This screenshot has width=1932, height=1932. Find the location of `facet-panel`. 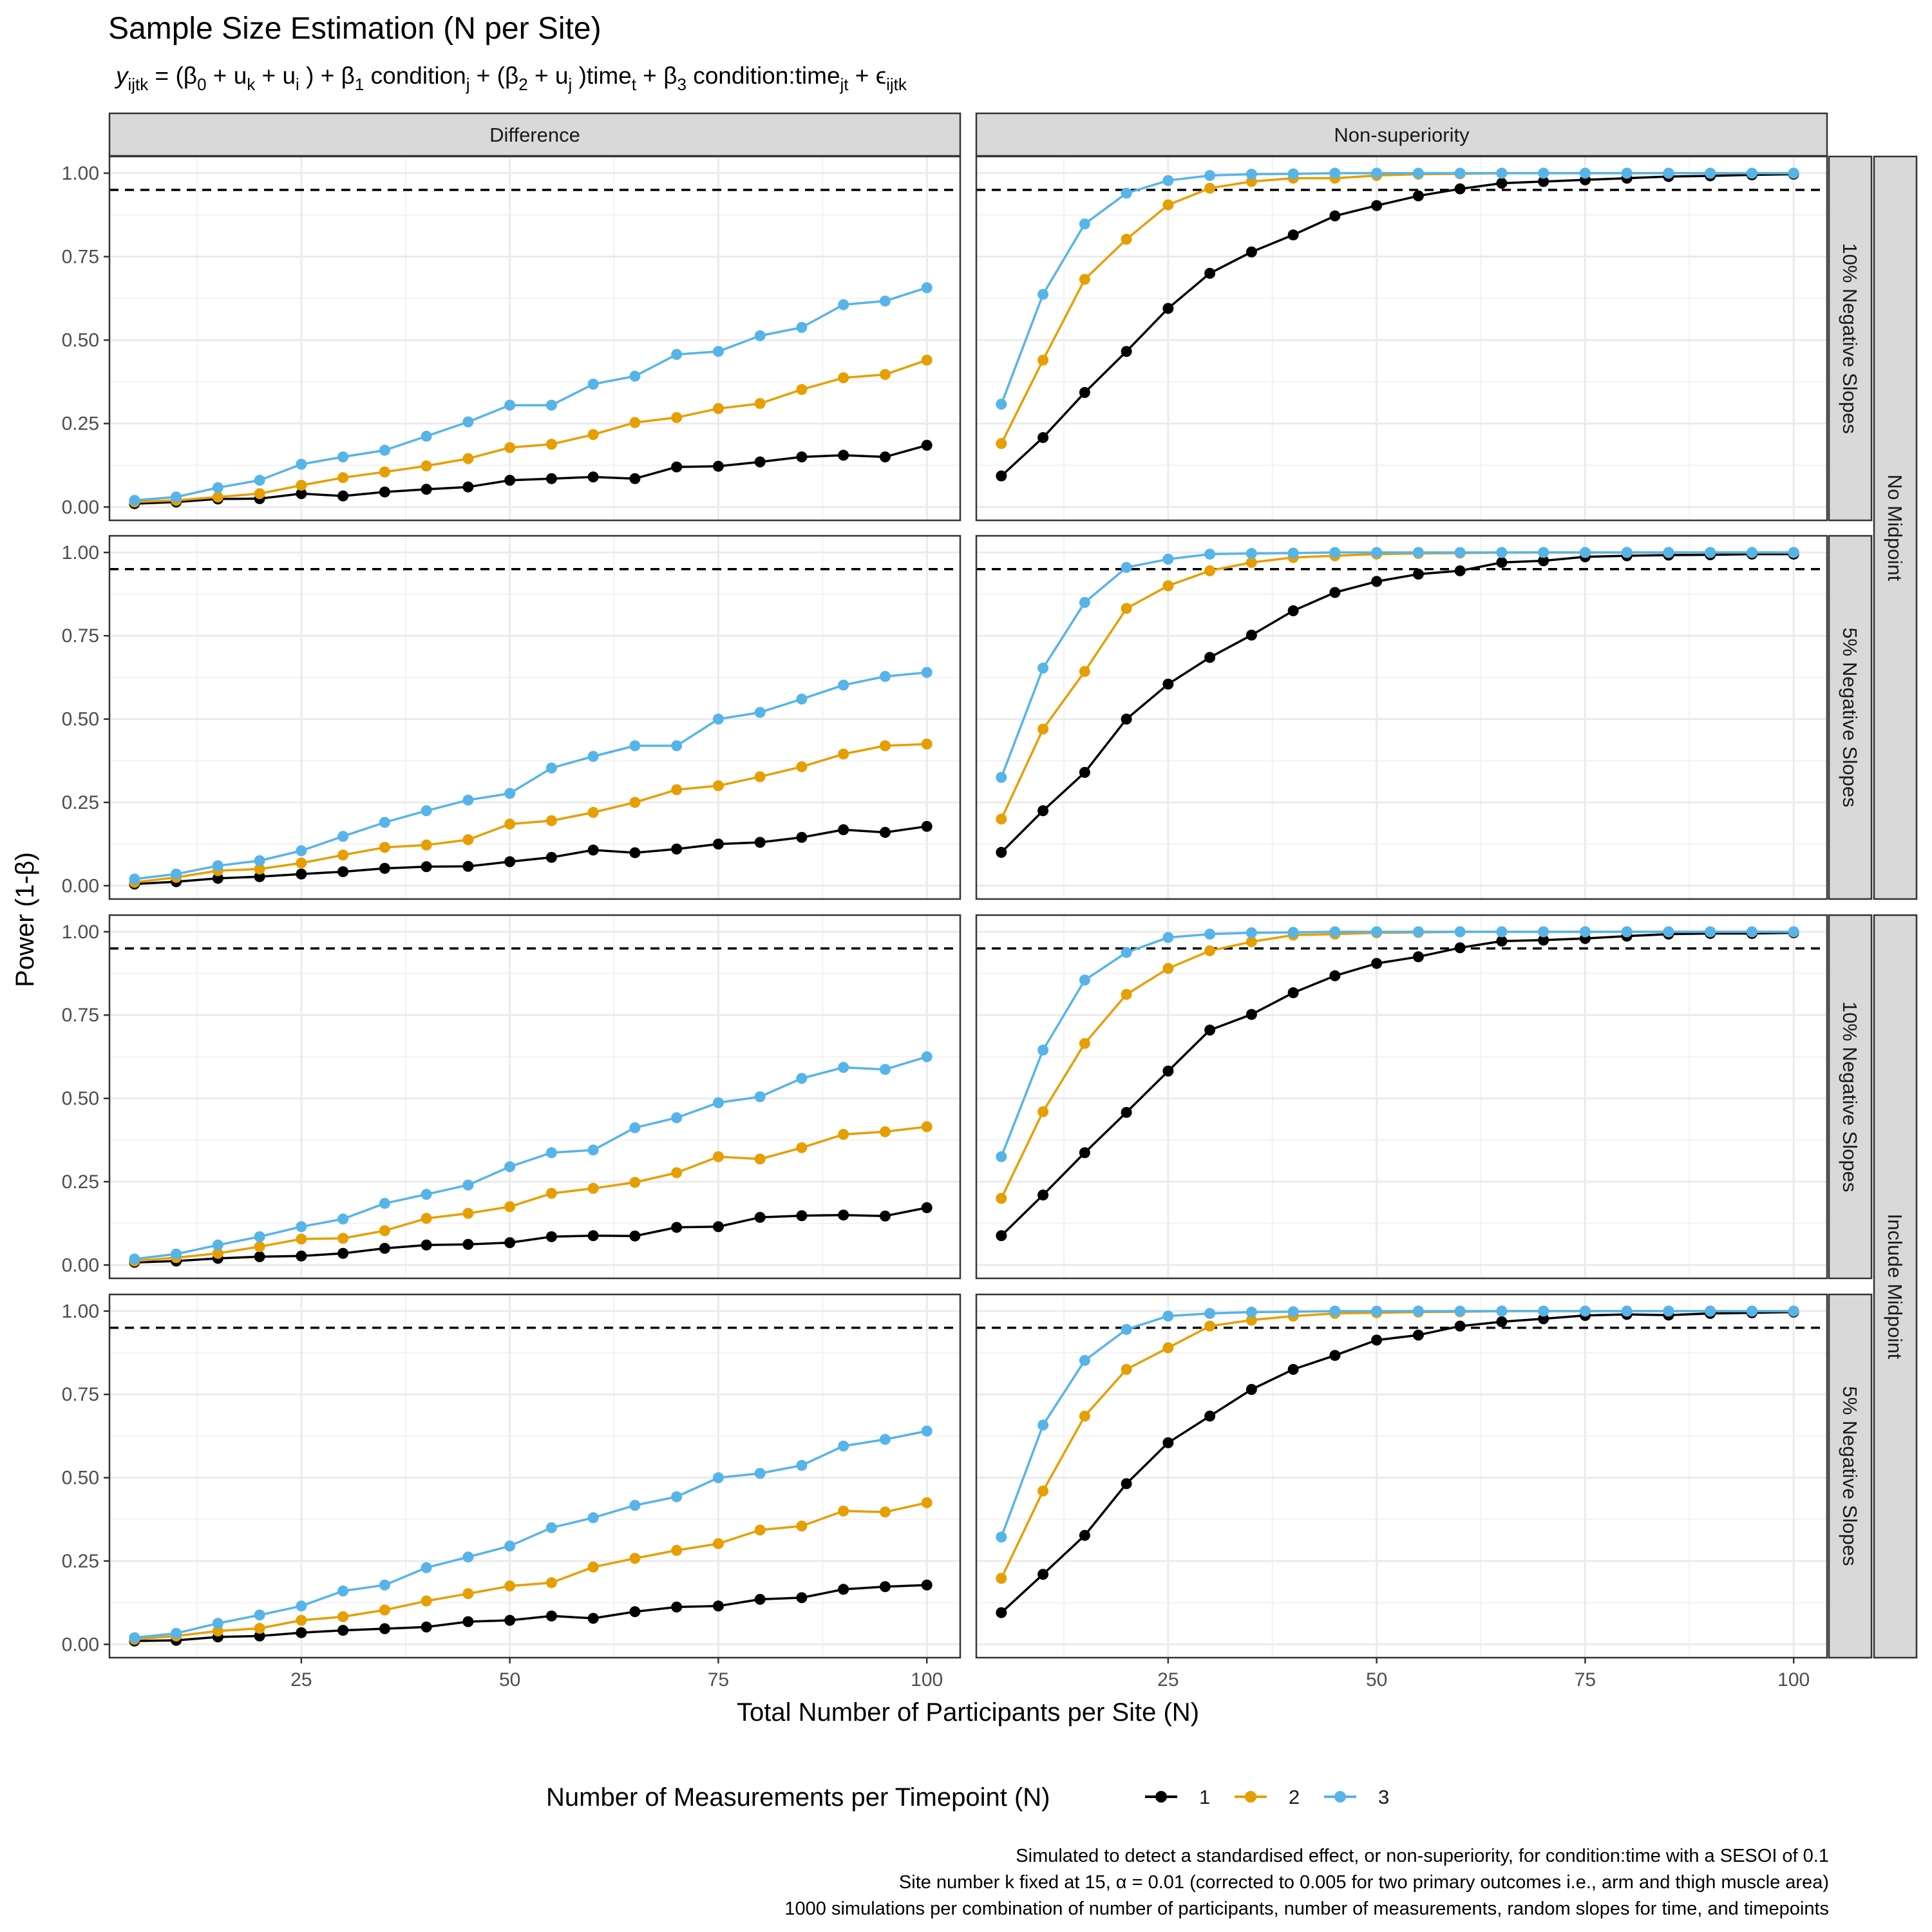

facet-panel is located at coordinates (1401, 717).